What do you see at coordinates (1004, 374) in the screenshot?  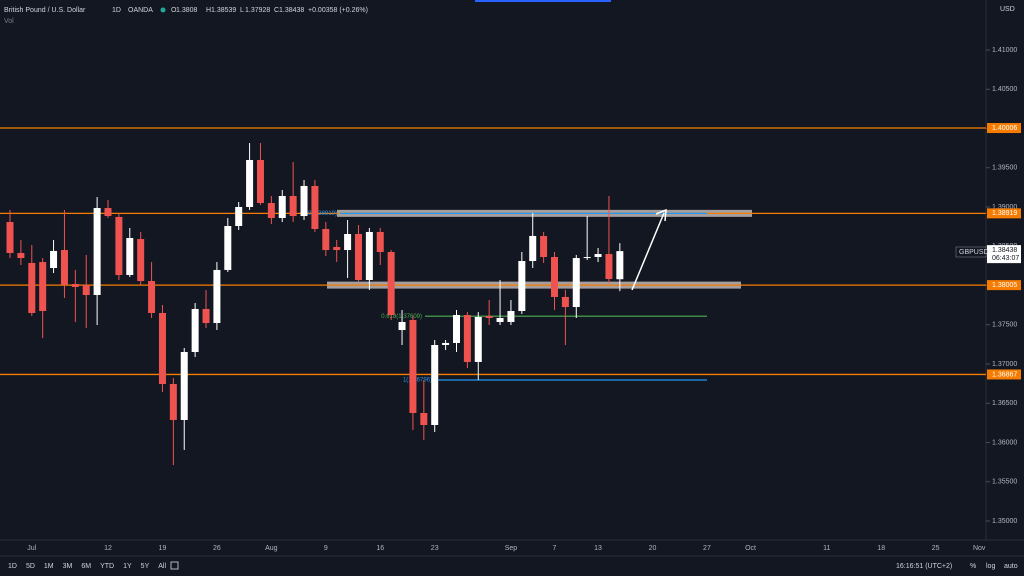 I see `level-label: 1.36867` at bounding box center [1004, 374].